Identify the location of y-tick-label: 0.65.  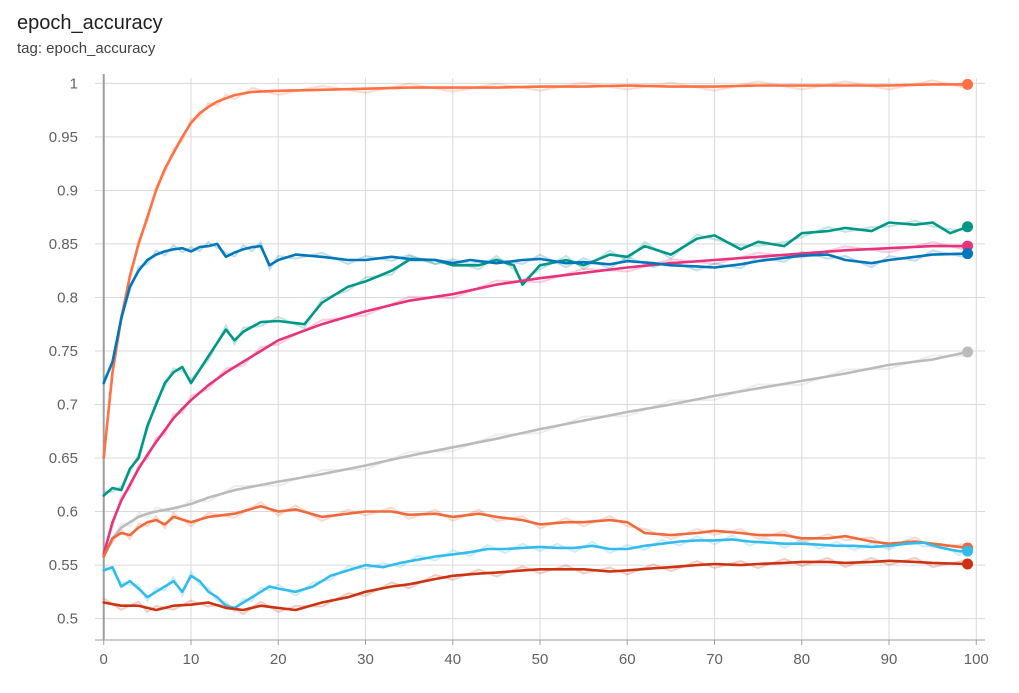
(63, 458).